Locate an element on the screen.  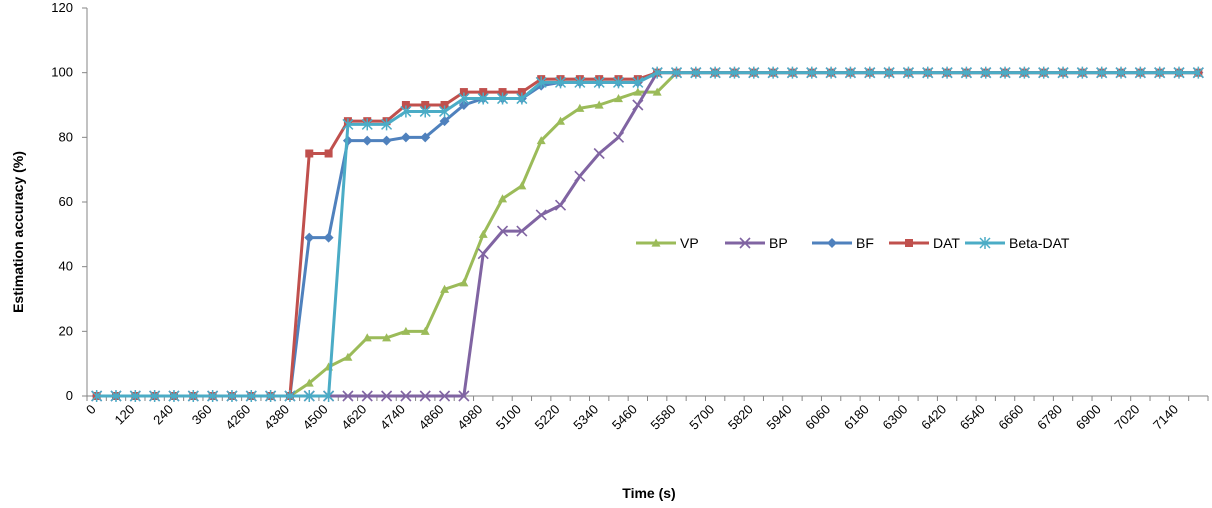
x-tick-label: 5460 is located at coordinates (624, 417).